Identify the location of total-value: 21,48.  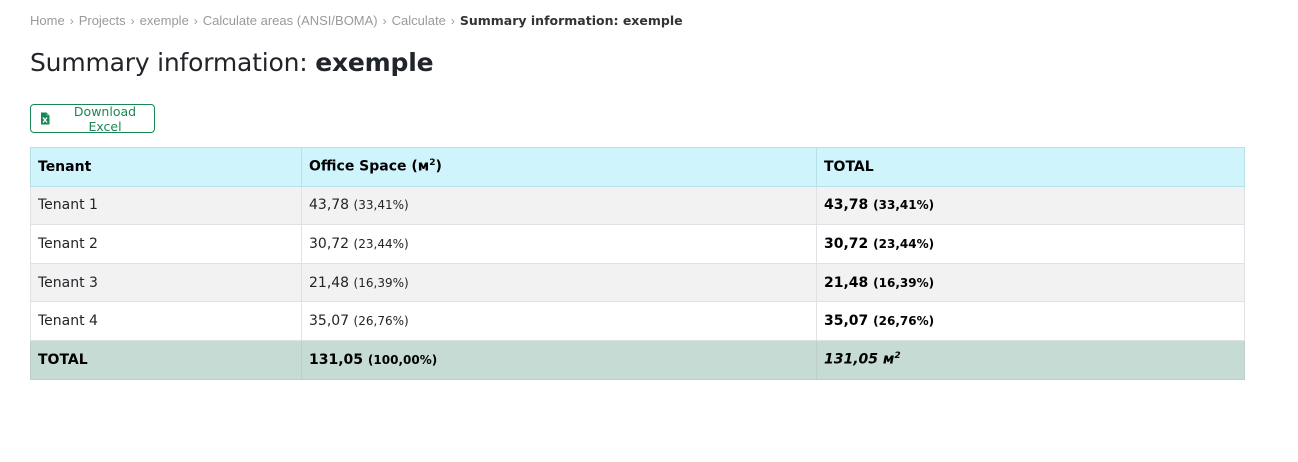
(846, 282).